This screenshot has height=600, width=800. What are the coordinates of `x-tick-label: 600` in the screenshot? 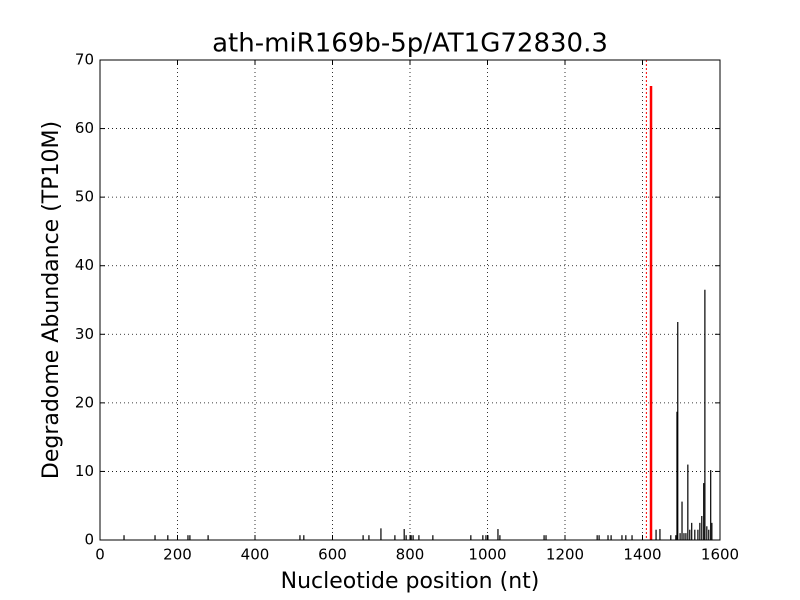 It's located at (332, 555).